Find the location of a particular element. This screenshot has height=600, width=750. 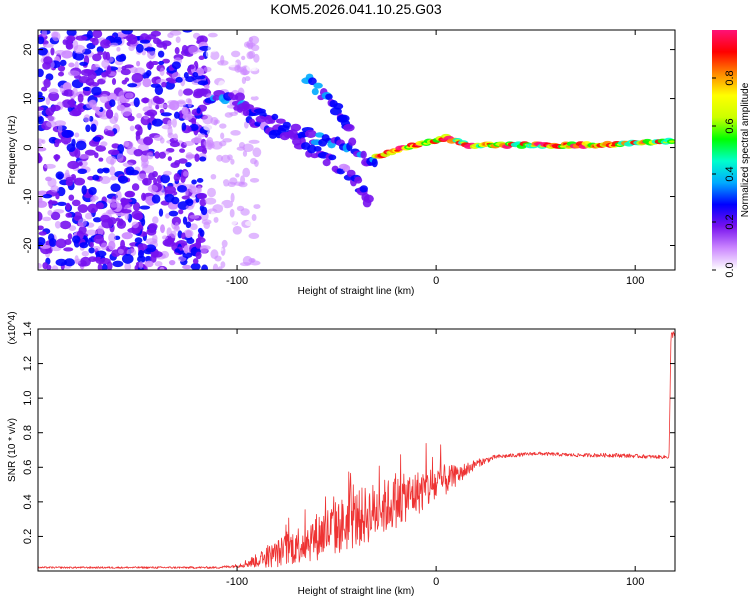

colorbar-tick-label: 0.4 is located at coordinates (730, 173).